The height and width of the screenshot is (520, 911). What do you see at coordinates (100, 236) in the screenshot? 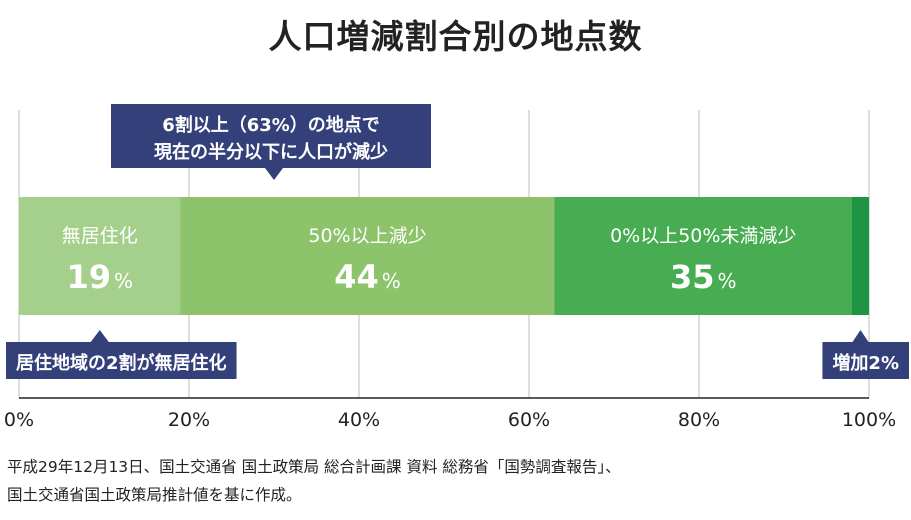
I see `segment-category-label: 無居住化` at bounding box center [100, 236].